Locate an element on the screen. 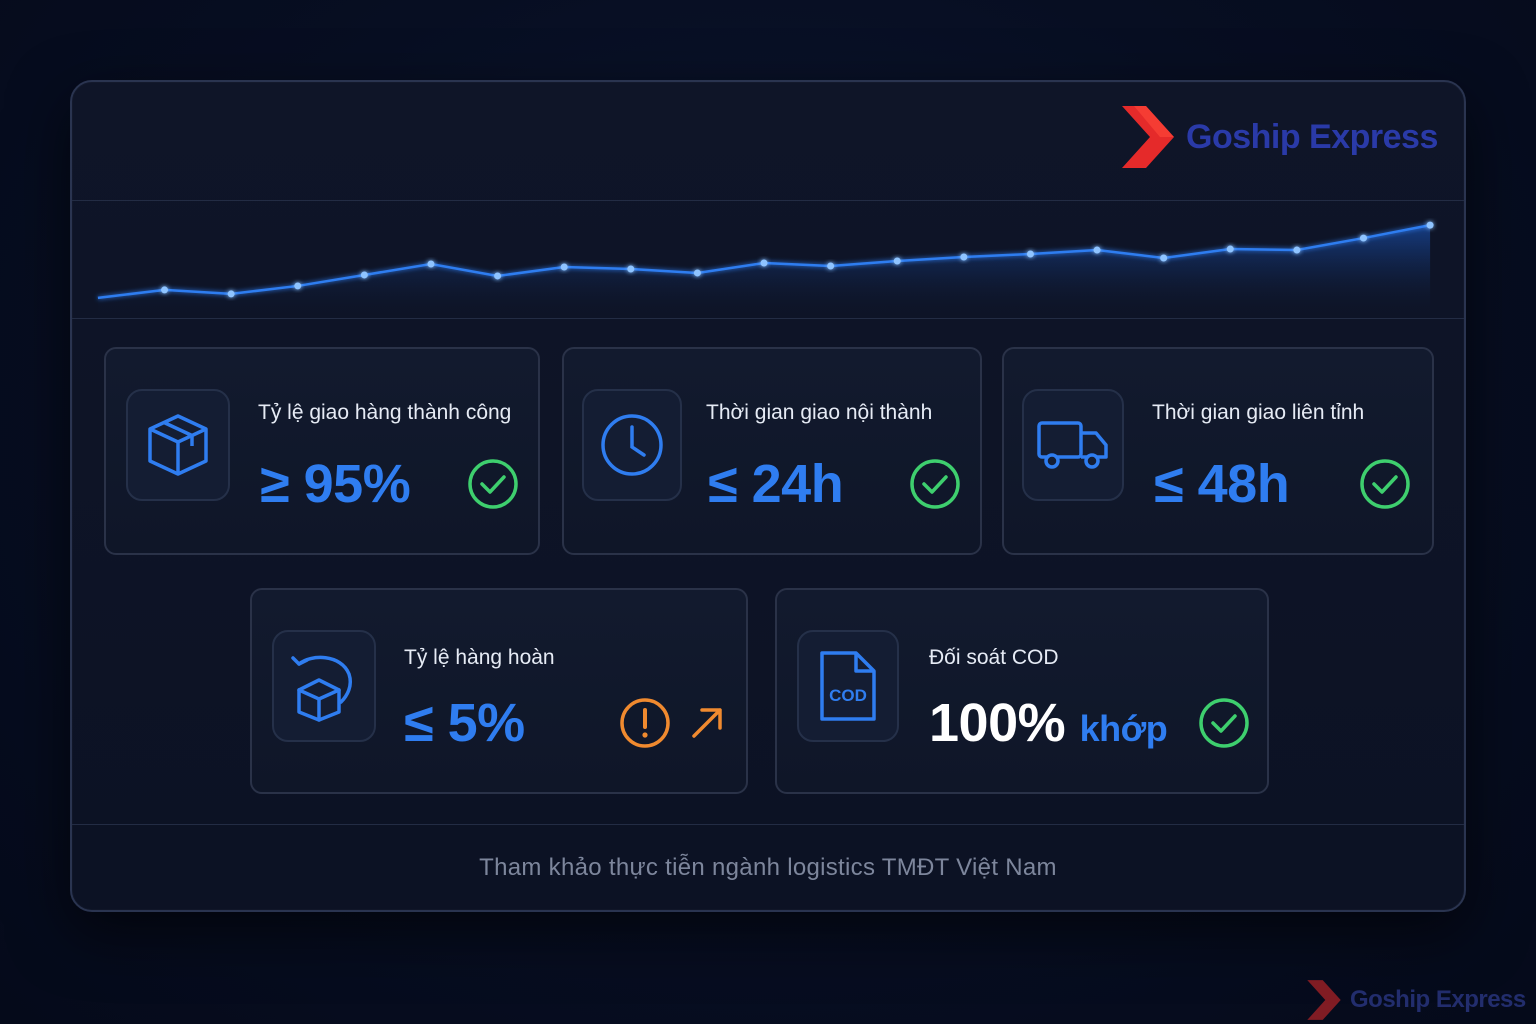  metric-value: ≥ 95% is located at coordinates (335, 484).